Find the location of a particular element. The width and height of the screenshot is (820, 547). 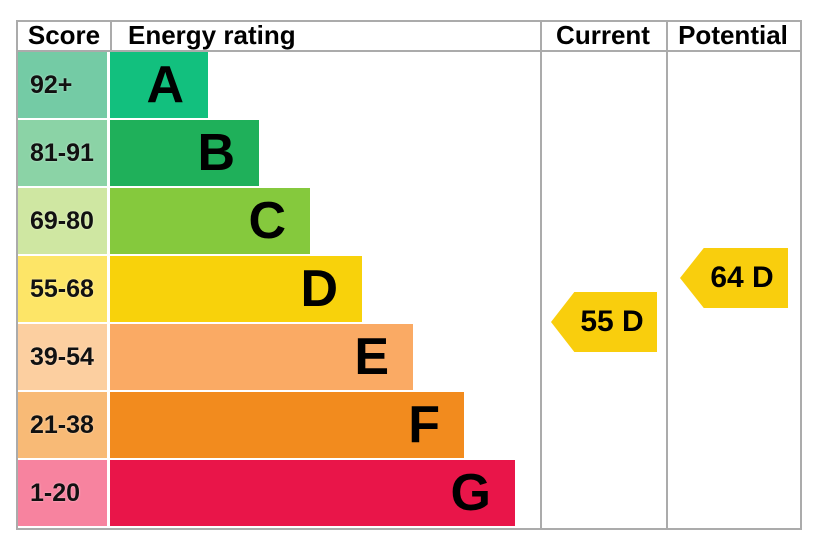

rating-band-row: 39-54 E is located at coordinates (279, 358).